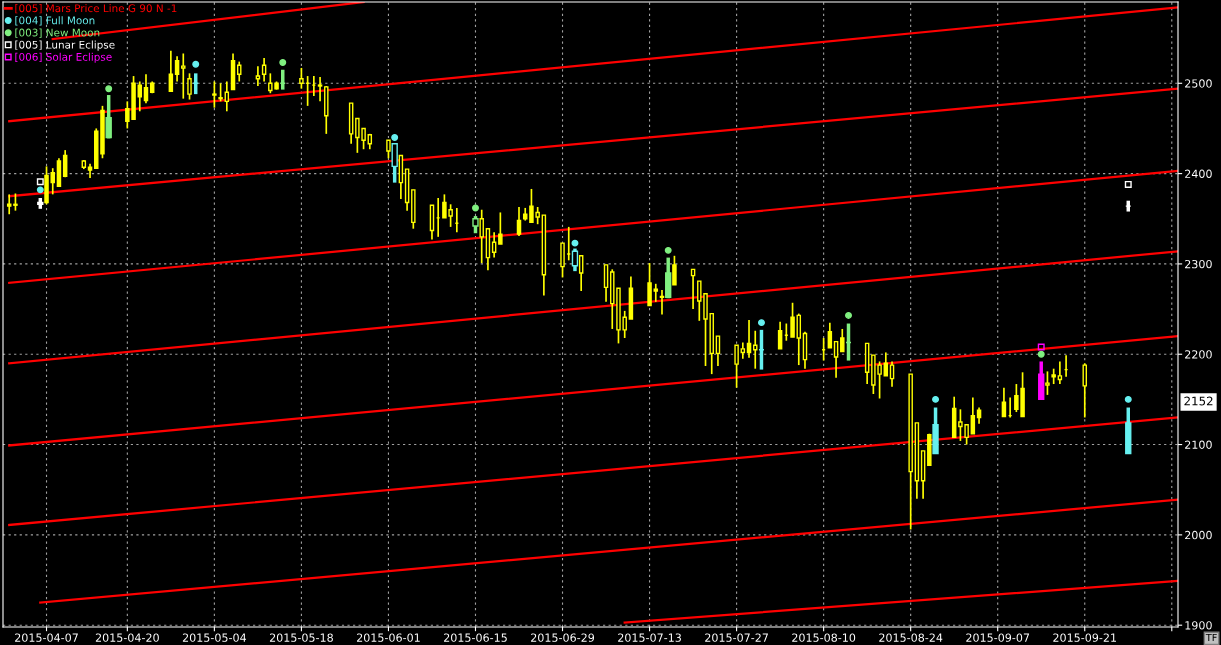  Describe the element at coordinates (1198, 354) in the screenshot. I see `y-tick-label: 2200` at that location.